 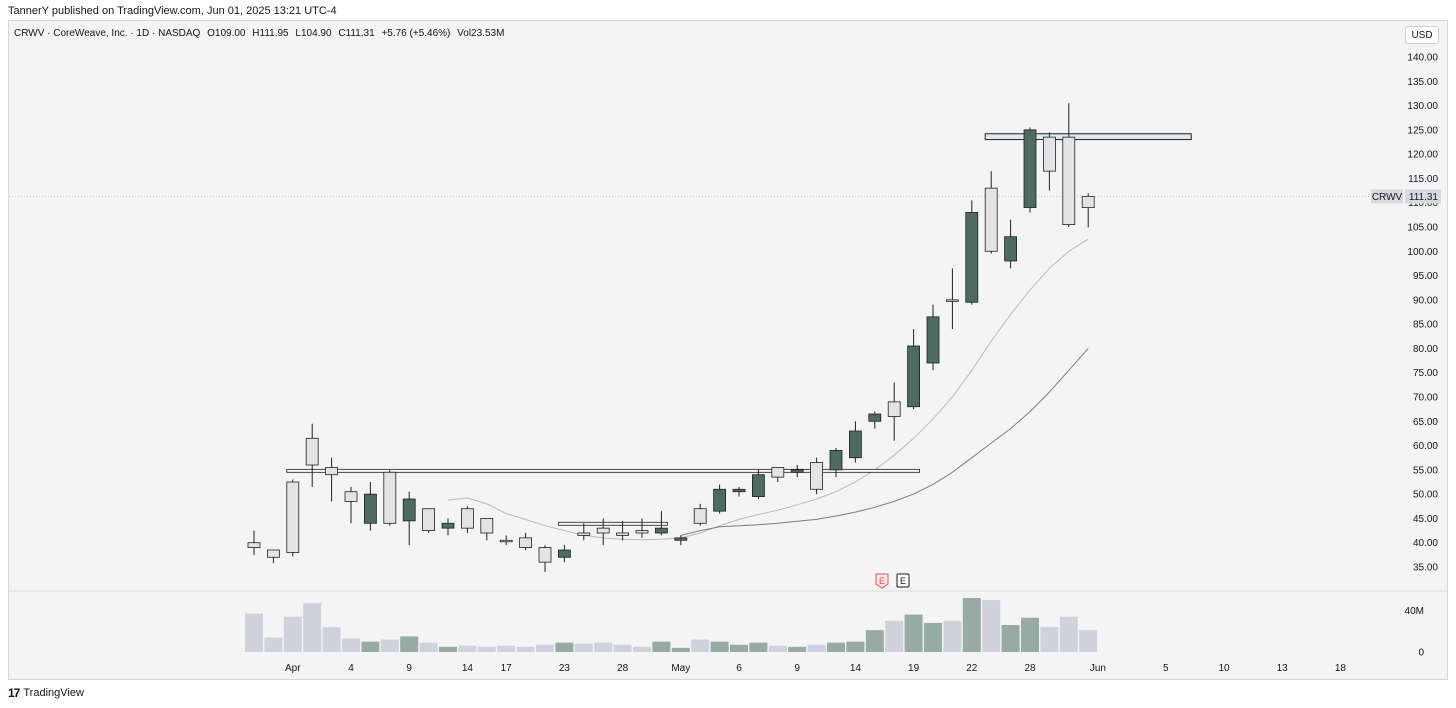 I want to click on time-axis-label: 13, so click(x=1283, y=668).